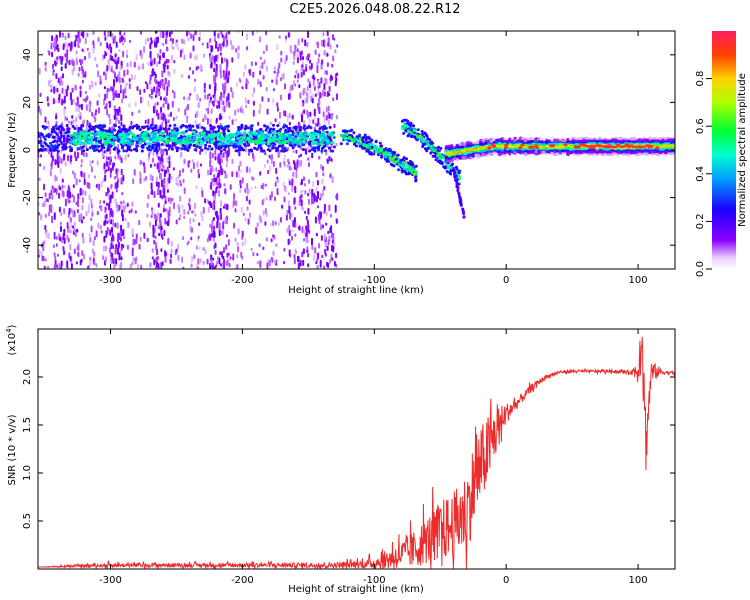  I want to click on spectrogram-y-tick-label: 40, so click(27, 54).